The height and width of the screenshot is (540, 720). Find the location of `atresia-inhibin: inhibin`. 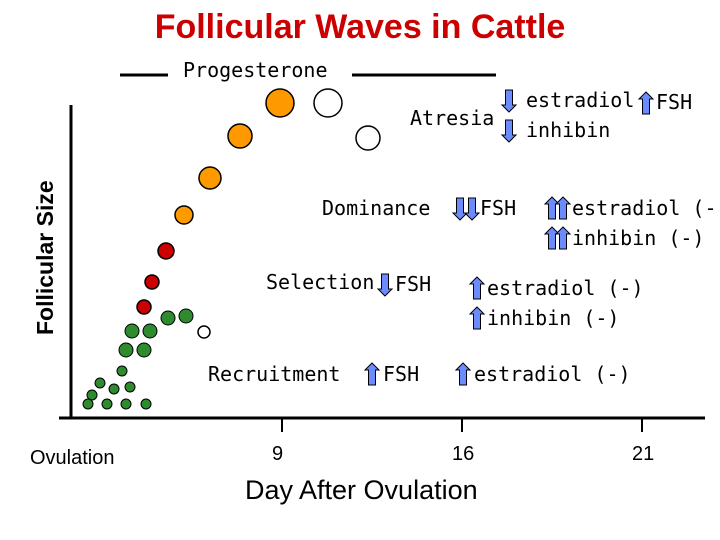

atresia-inhibin: inhibin is located at coordinates (568, 130).